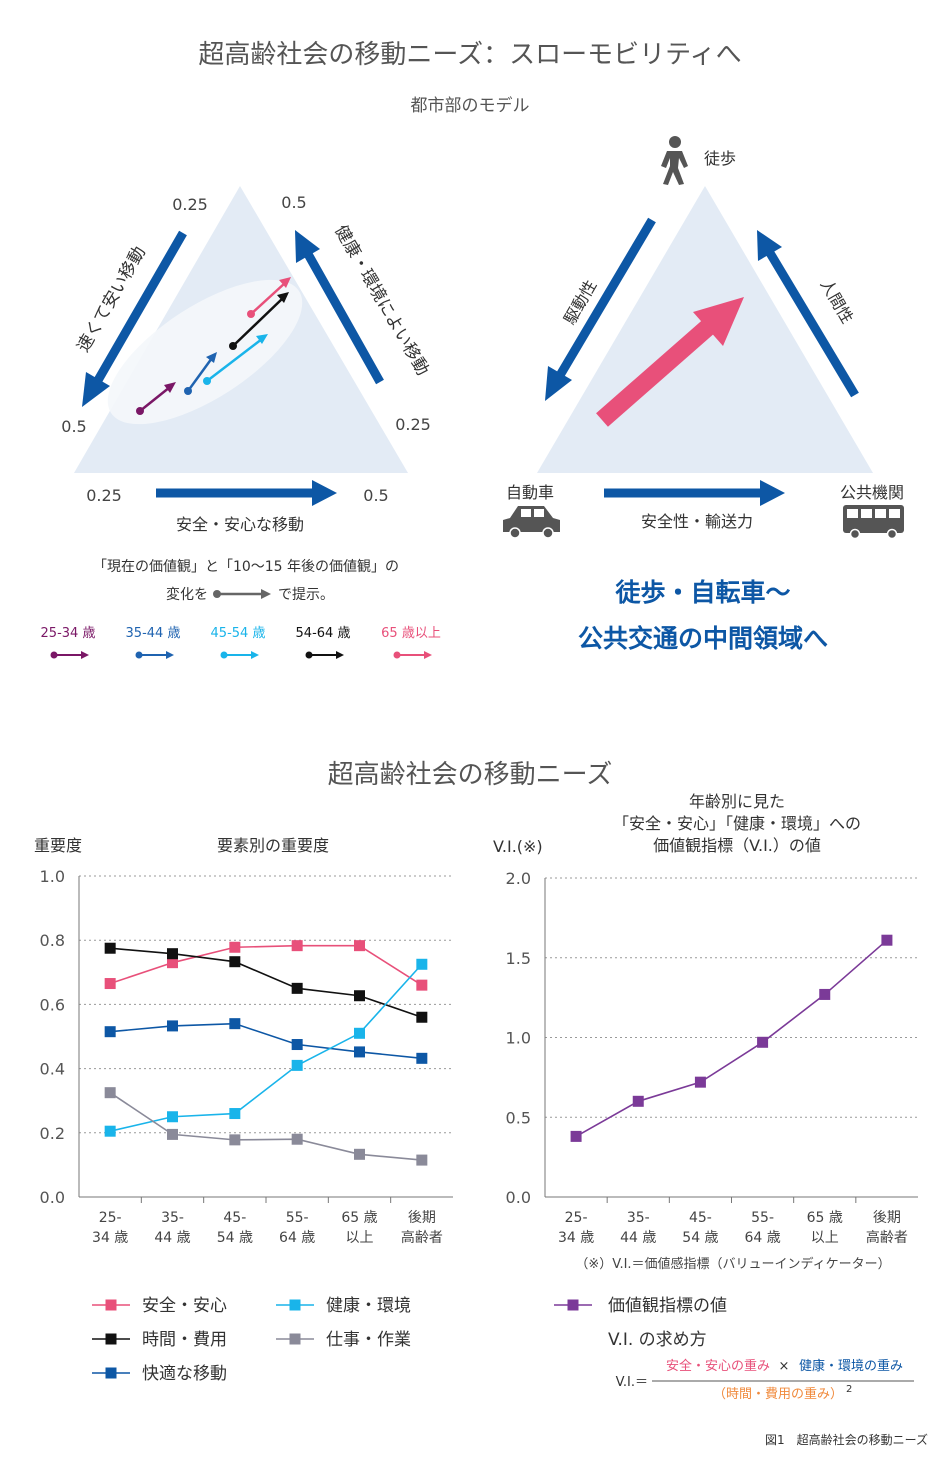  I want to click on drive-arrow, so click(600, 309).